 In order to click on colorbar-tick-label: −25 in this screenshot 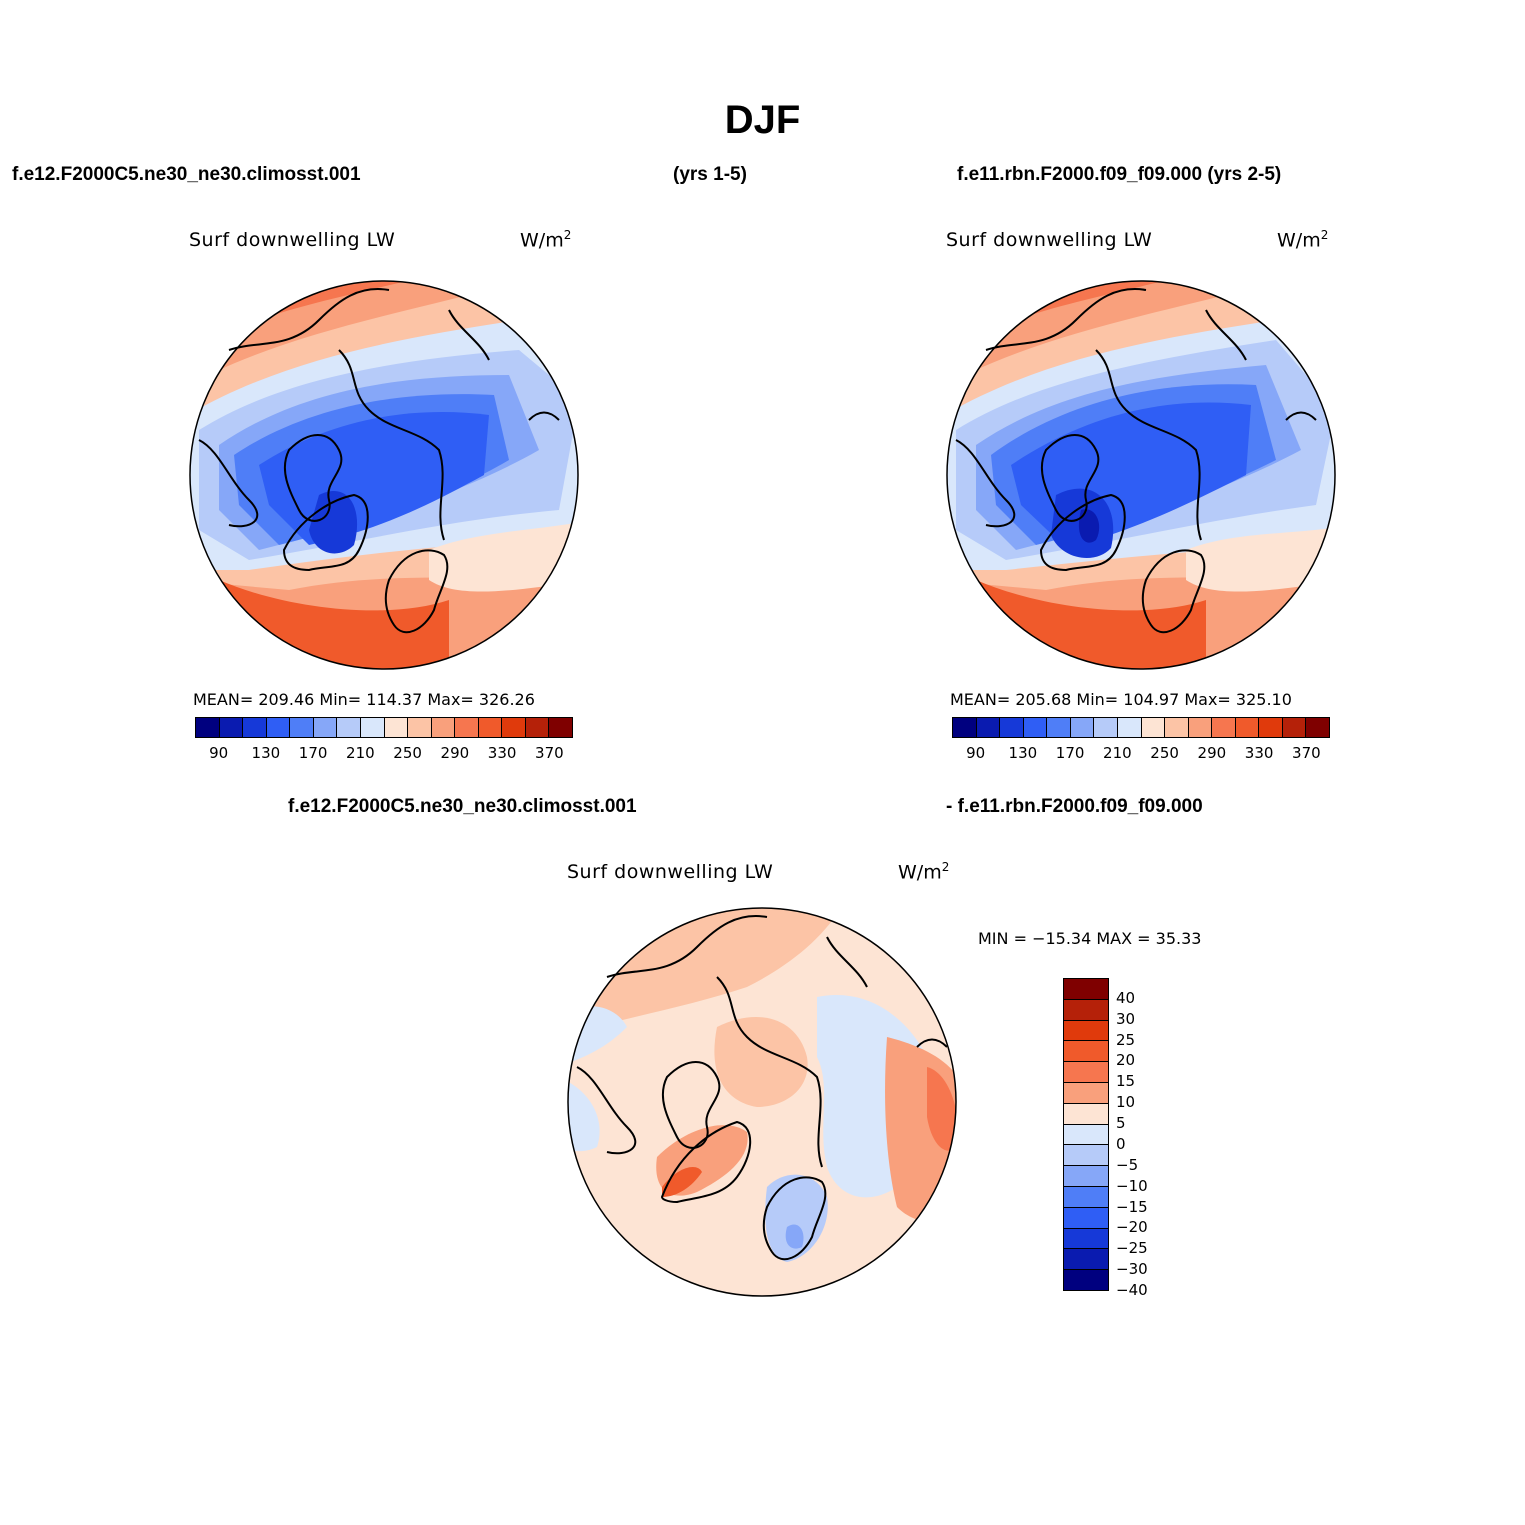, I will do `click(1132, 1248)`.